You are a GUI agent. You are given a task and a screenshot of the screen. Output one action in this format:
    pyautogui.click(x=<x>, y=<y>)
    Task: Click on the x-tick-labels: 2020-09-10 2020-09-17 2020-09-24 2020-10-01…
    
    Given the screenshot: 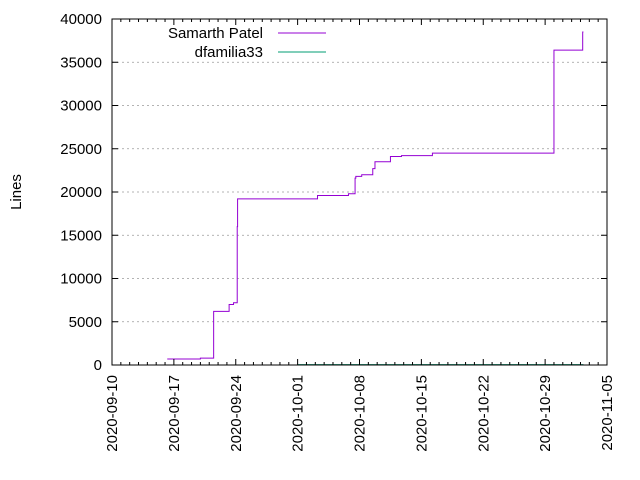 What is the action you would take?
    pyautogui.click(x=360, y=413)
    